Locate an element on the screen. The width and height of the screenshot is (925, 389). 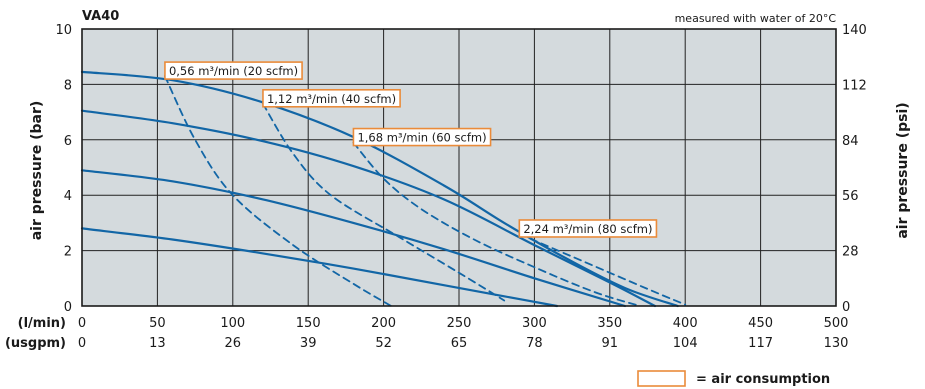
measurement-note: measured with water of 20°C is located at coordinates (756, 18).